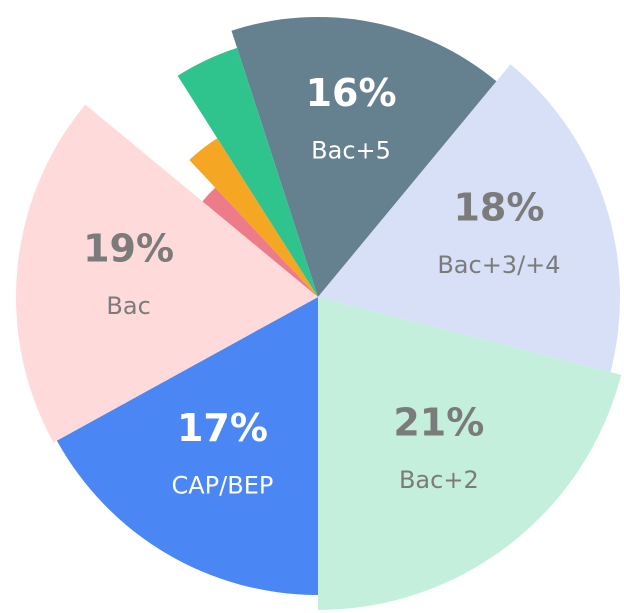 This screenshot has width=624, height=613. Describe the element at coordinates (223, 486) in the screenshot. I see `slice-label: CAP/BEP` at that location.